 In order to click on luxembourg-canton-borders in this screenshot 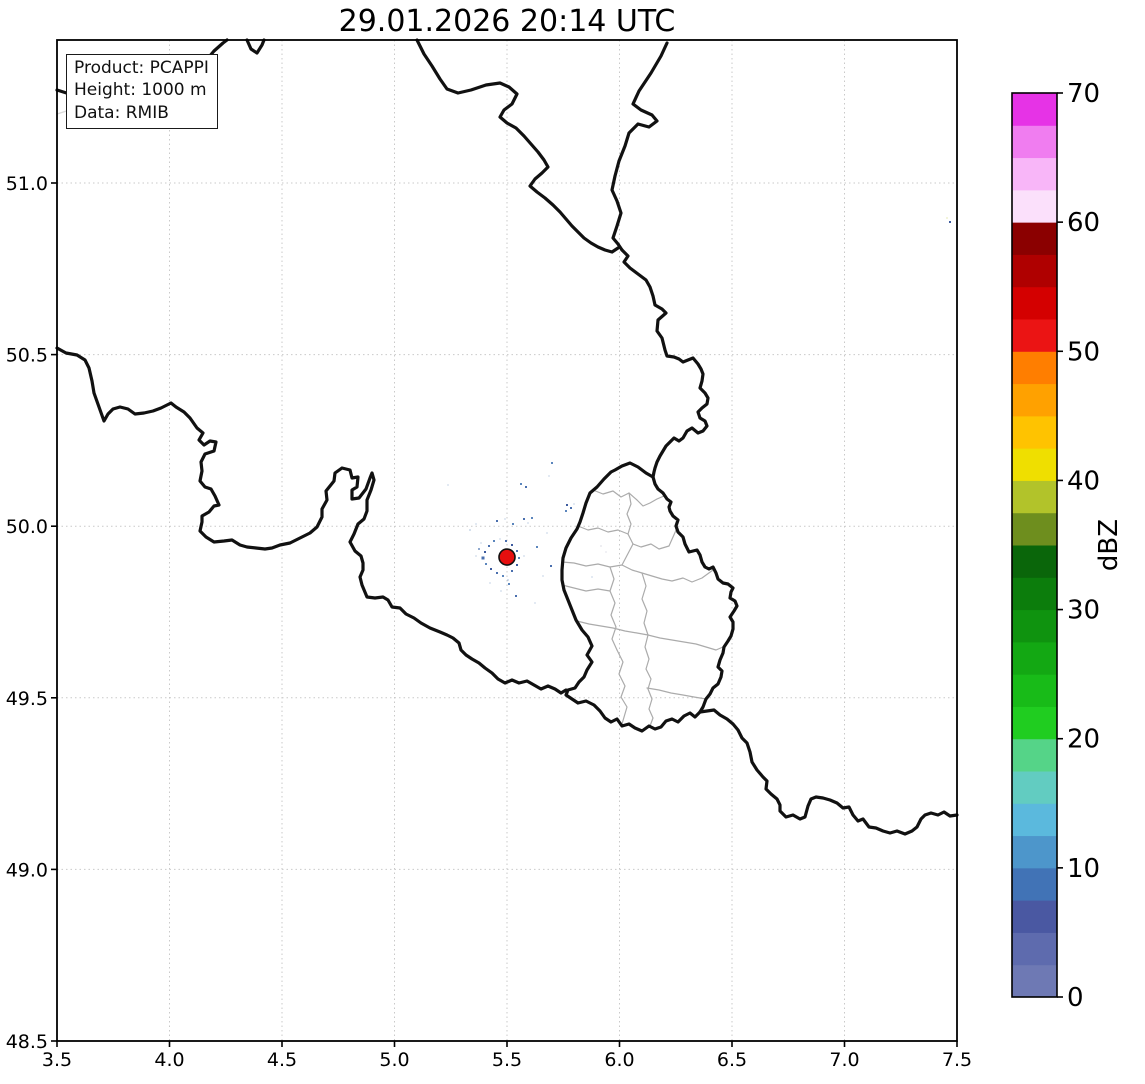, I will do `click(642, 608)`.